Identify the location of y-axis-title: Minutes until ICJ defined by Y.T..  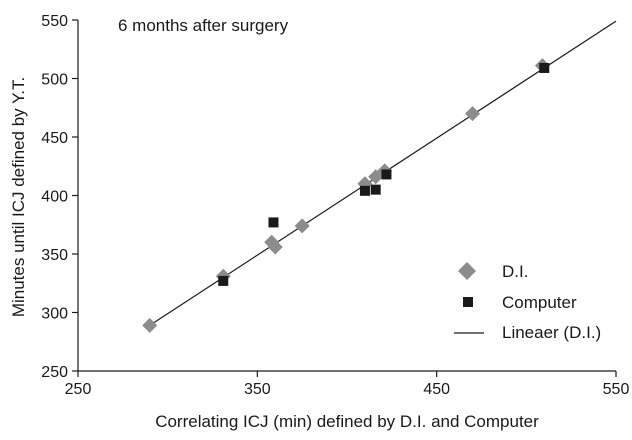
(18, 197).